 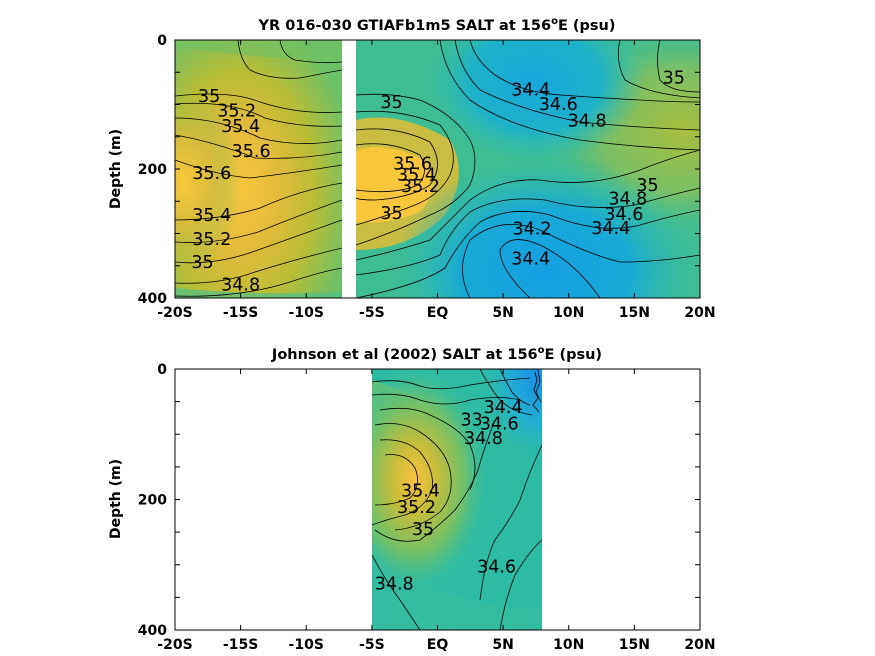 I want to click on chart-title-bottom: Johnson et al (2002) SALT at 156oE (psu), so click(x=436, y=354).